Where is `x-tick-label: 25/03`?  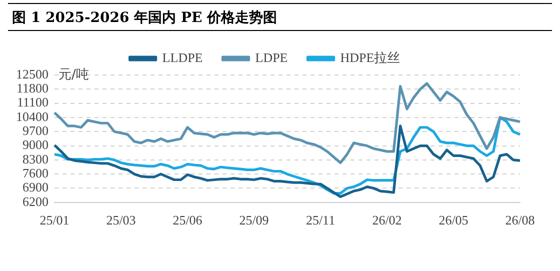 x-tick-label: 25/03 is located at coordinates (121, 220).